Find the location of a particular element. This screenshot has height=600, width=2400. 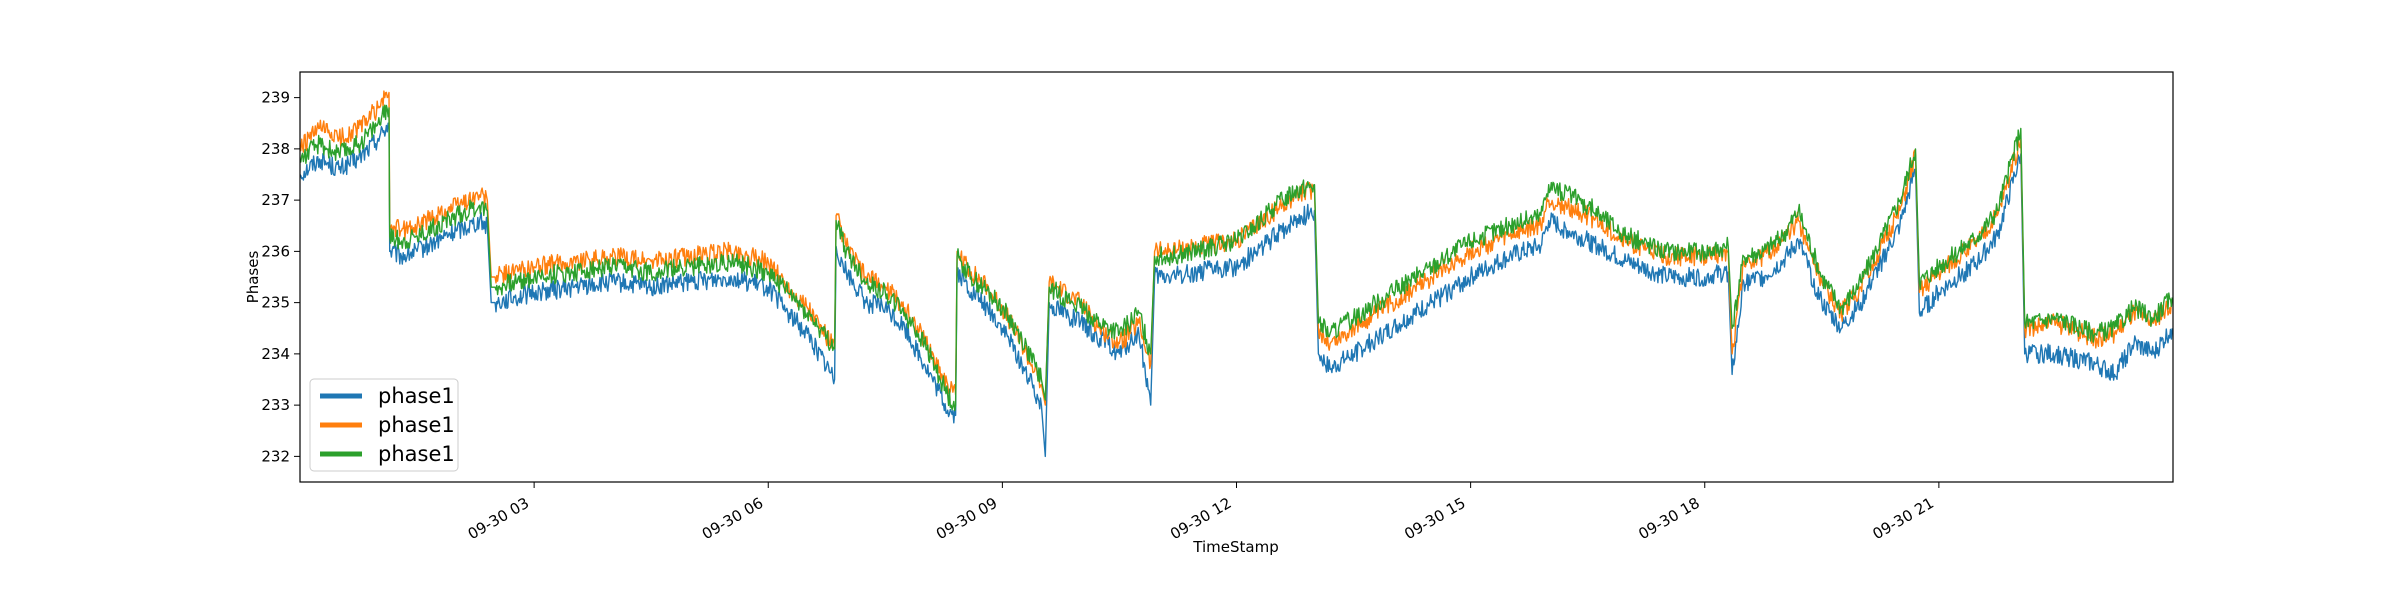

legend-box is located at coordinates (384, 425).